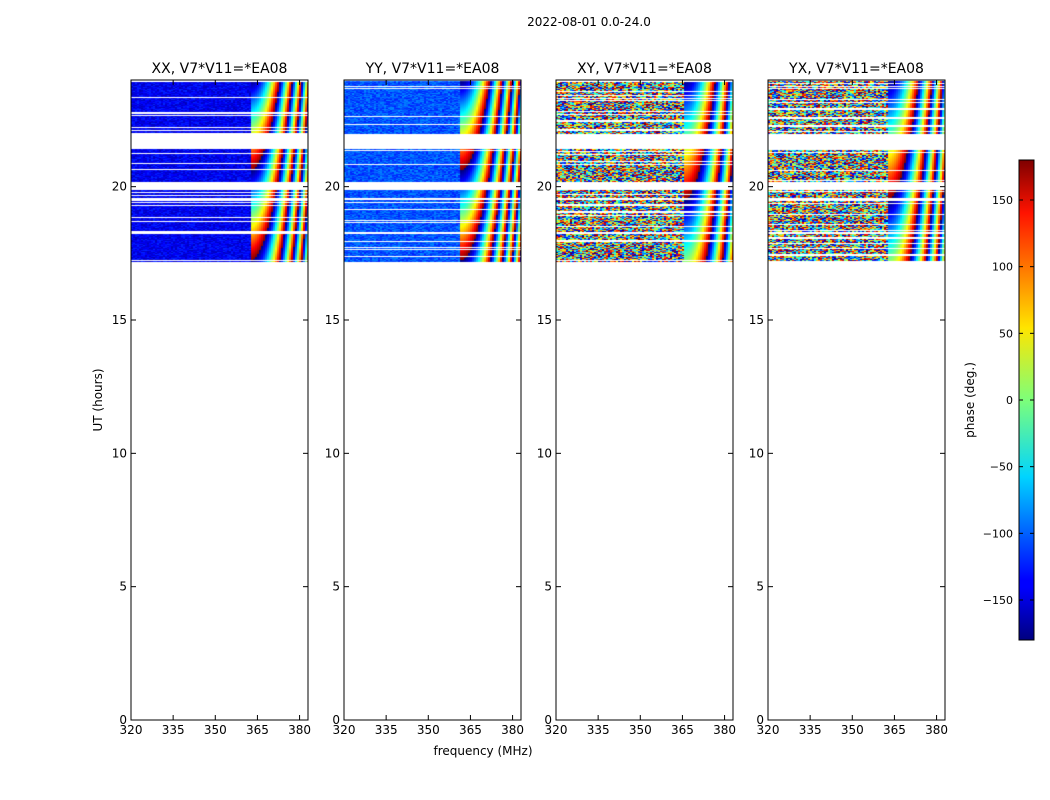  What do you see at coordinates (220, 69) in the screenshot?
I see `panel-title: XX, V7*V11=*EA08` at bounding box center [220, 69].